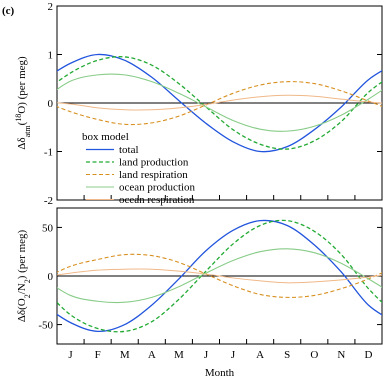 This screenshot has width=385, height=381. I want to click on legend-label: land production, so click(154, 163).